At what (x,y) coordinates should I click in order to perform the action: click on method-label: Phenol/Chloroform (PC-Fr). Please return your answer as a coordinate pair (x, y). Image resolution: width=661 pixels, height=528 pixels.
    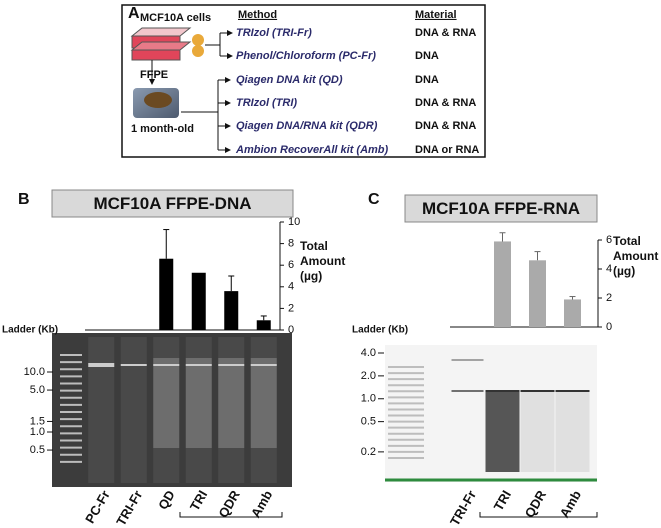
    Looking at the image, I should click on (306, 56).